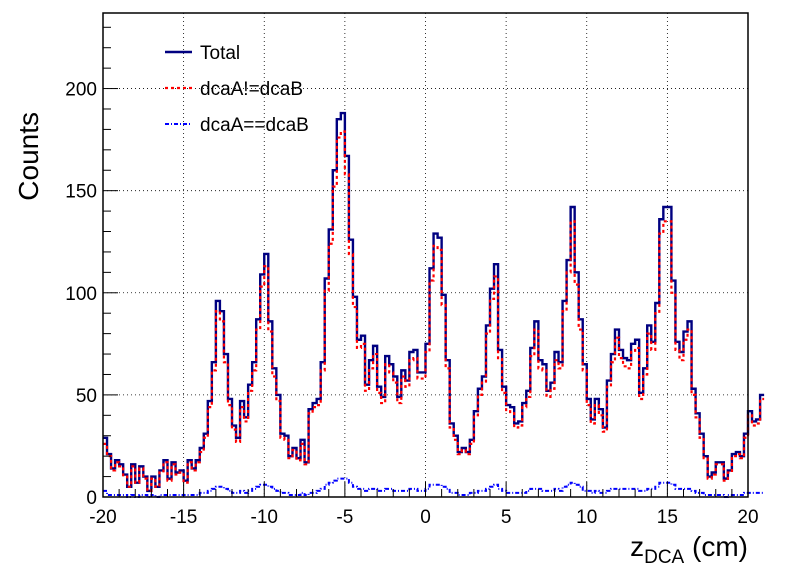 The image size is (796, 572). I want to click on x-tick-label: 0, so click(425, 517).